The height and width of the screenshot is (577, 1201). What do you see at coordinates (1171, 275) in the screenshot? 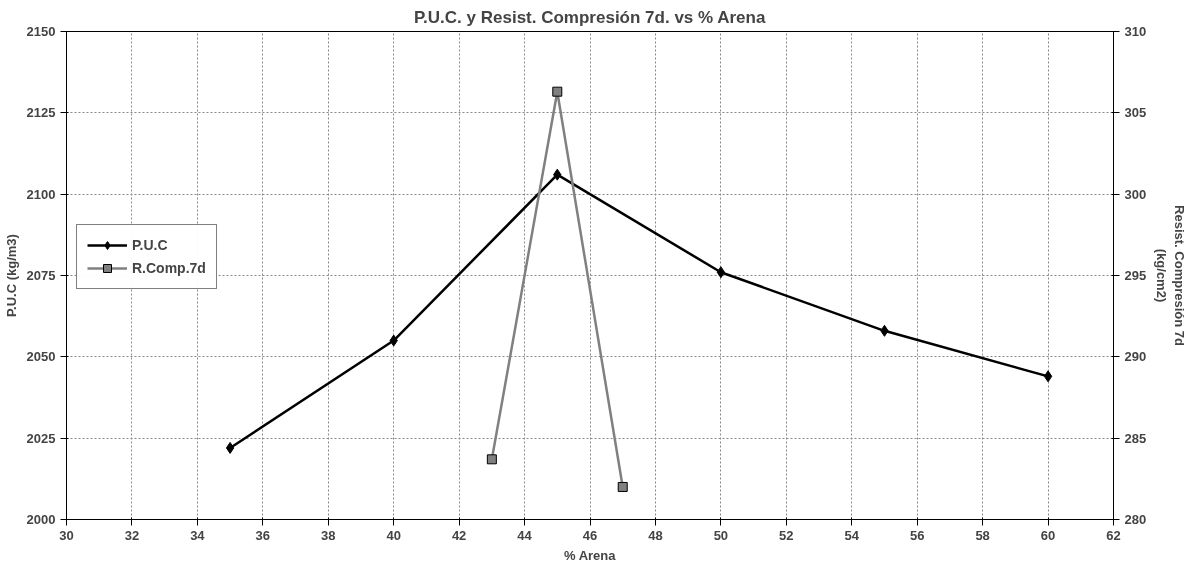
I see `y2-axis-title: Resist. Compresión 7d (kg/cm2)` at bounding box center [1171, 275].